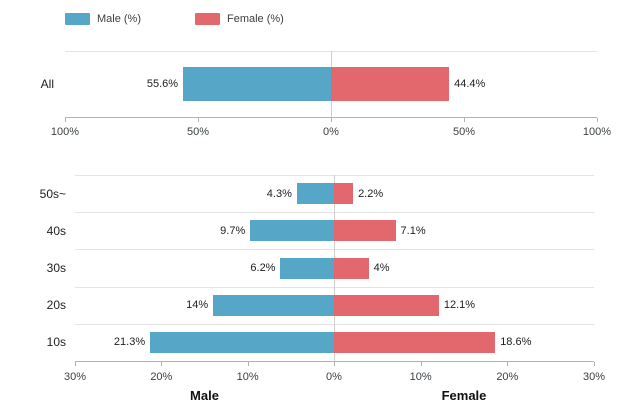 Image resolution: width=640 pixels, height=412 pixels. I want to click on female-value-label: 4%, so click(381, 268).